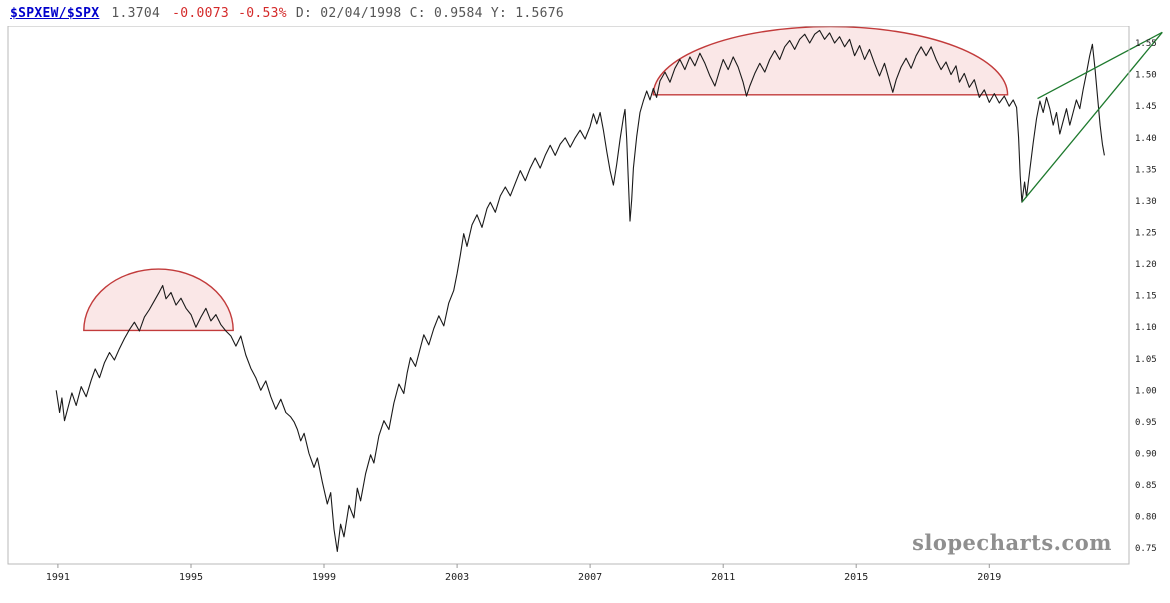 The image size is (1170, 603). What do you see at coordinates (856, 577) in the screenshot?
I see `x-axis-label: 2015` at bounding box center [856, 577].